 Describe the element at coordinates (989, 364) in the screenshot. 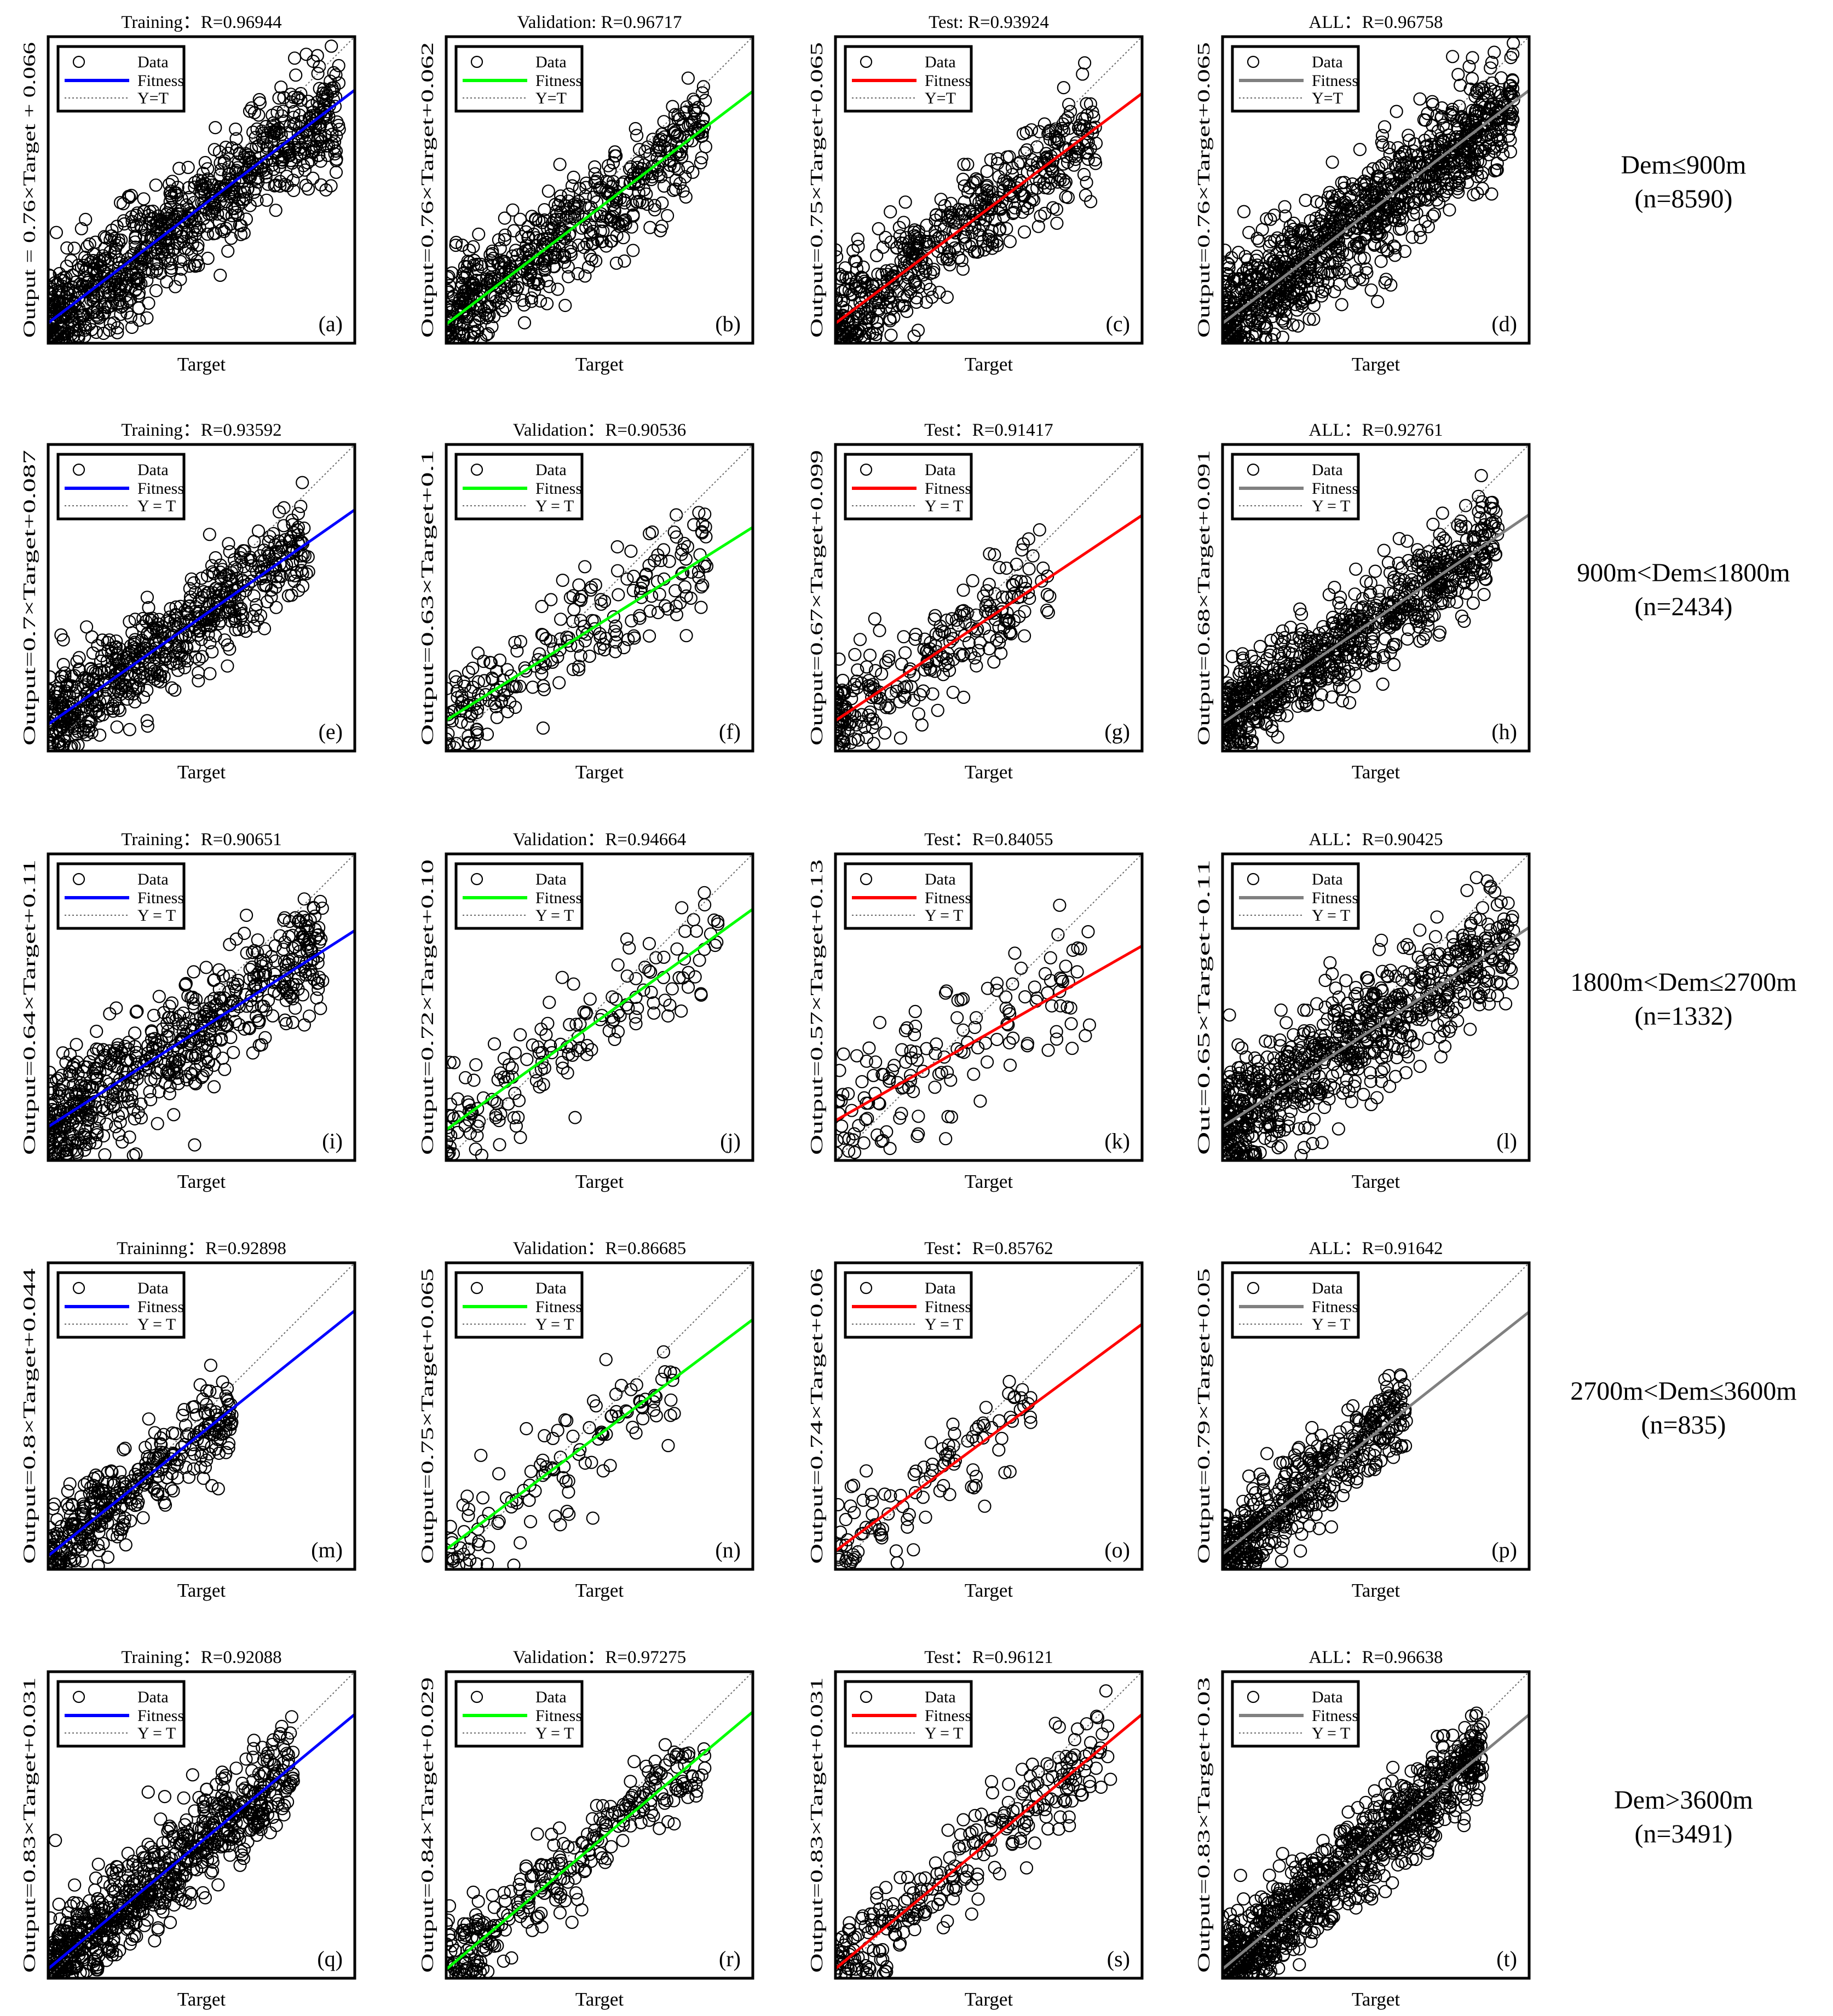

I see `x-axis-label: Target` at that location.